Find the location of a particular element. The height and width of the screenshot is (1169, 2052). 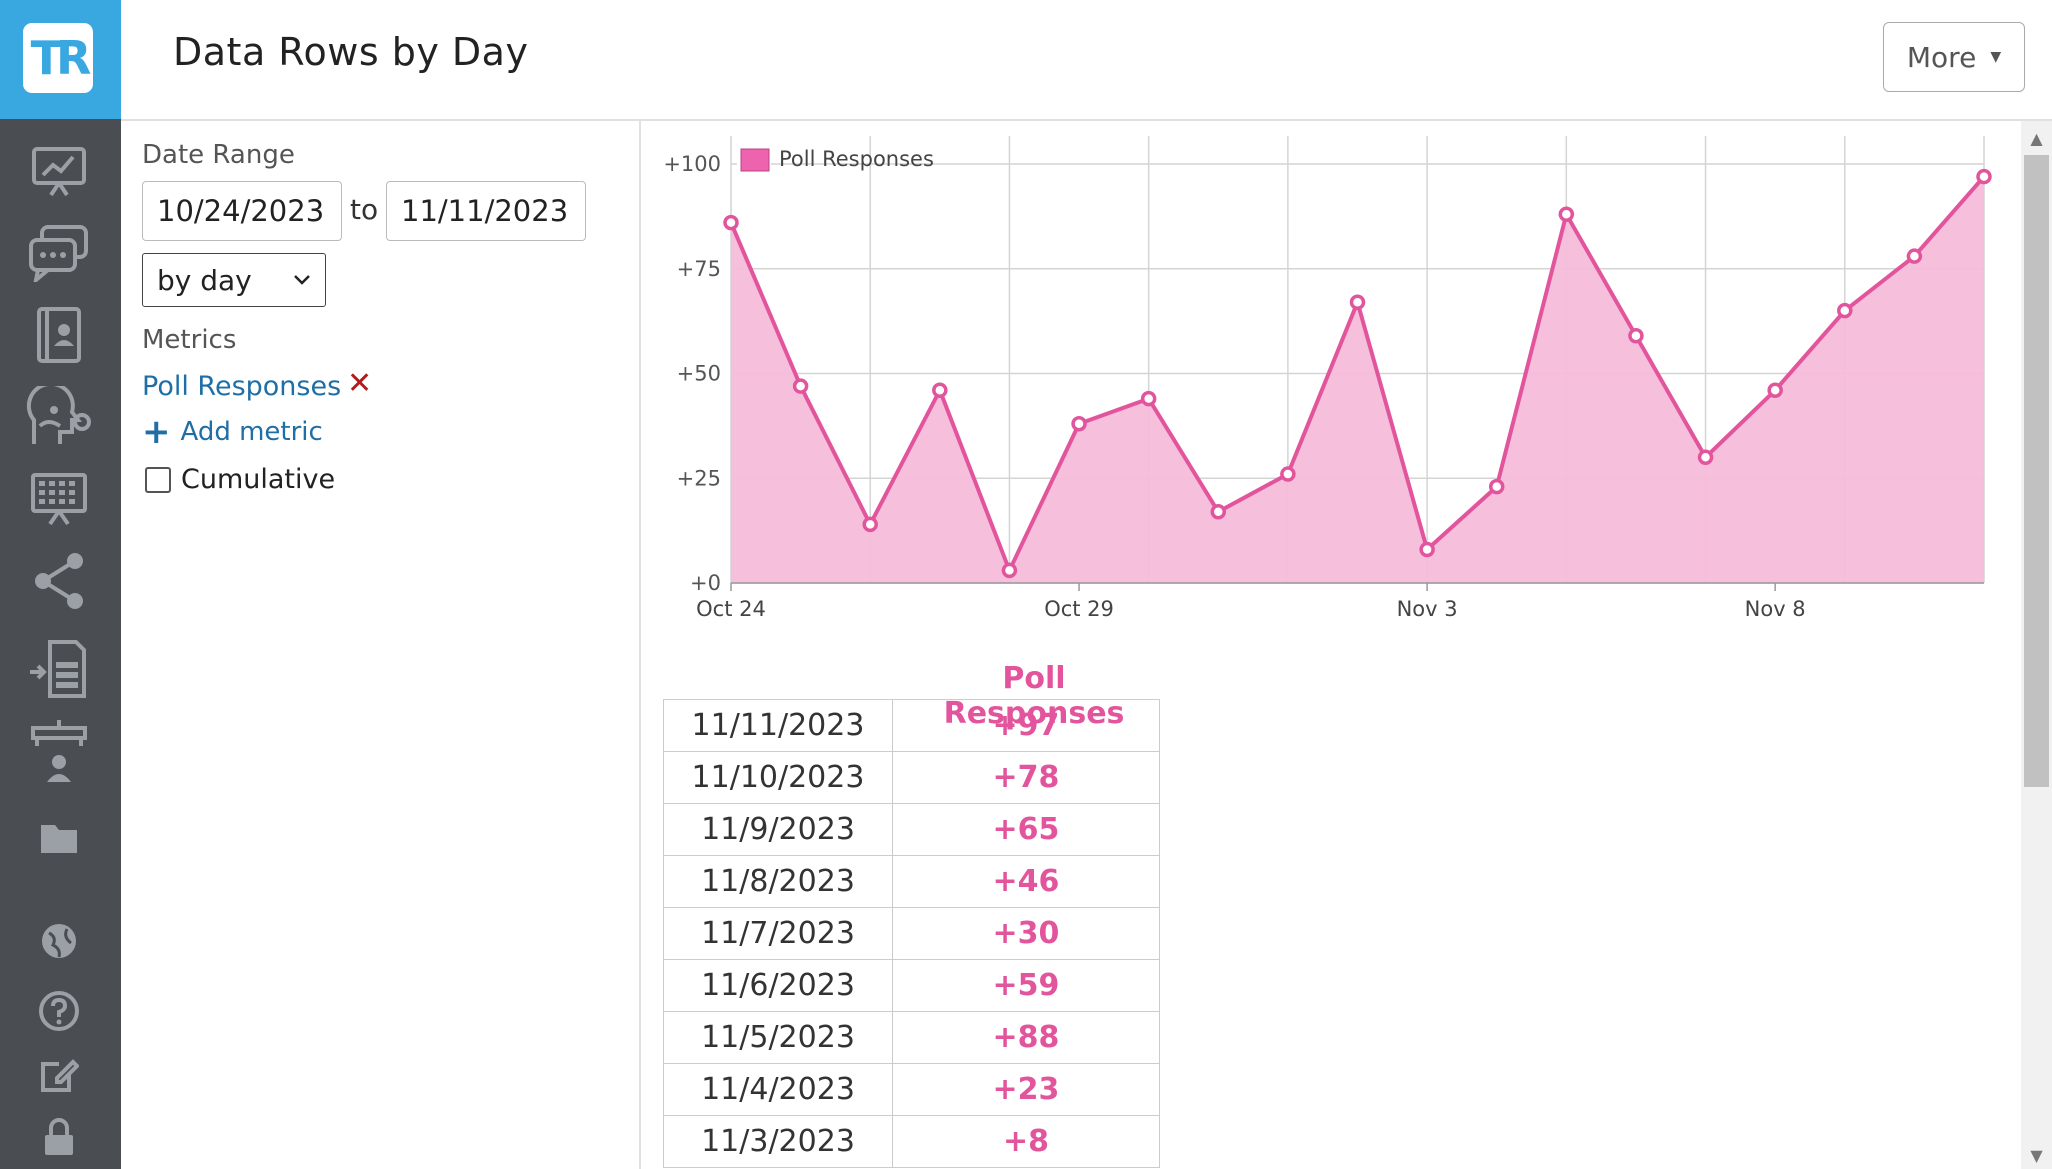

table-row: 11/3/2023 +8 is located at coordinates (911, 1141).